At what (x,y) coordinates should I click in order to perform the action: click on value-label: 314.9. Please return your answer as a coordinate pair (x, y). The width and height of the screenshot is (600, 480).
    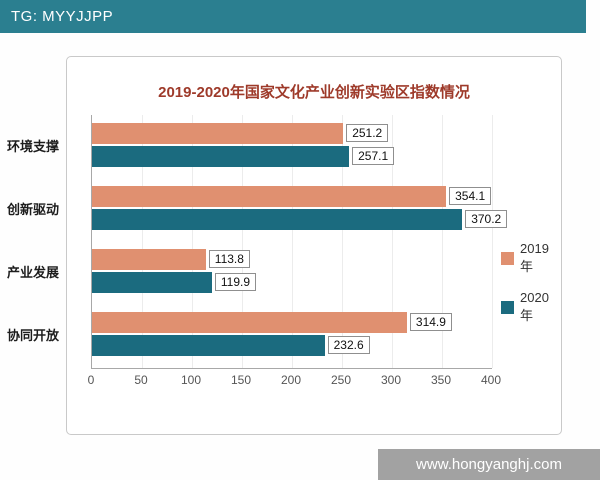
    Looking at the image, I should click on (430, 322).